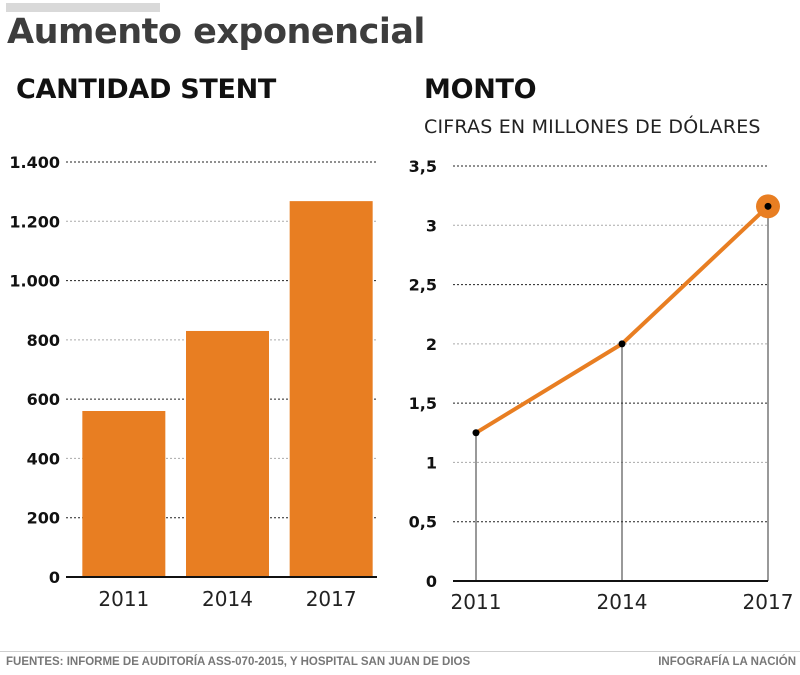 The width and height of the screenshot is (800, 675). I want to click on bar-chart-title: CANTIDAD STENT, so click(146, 89).